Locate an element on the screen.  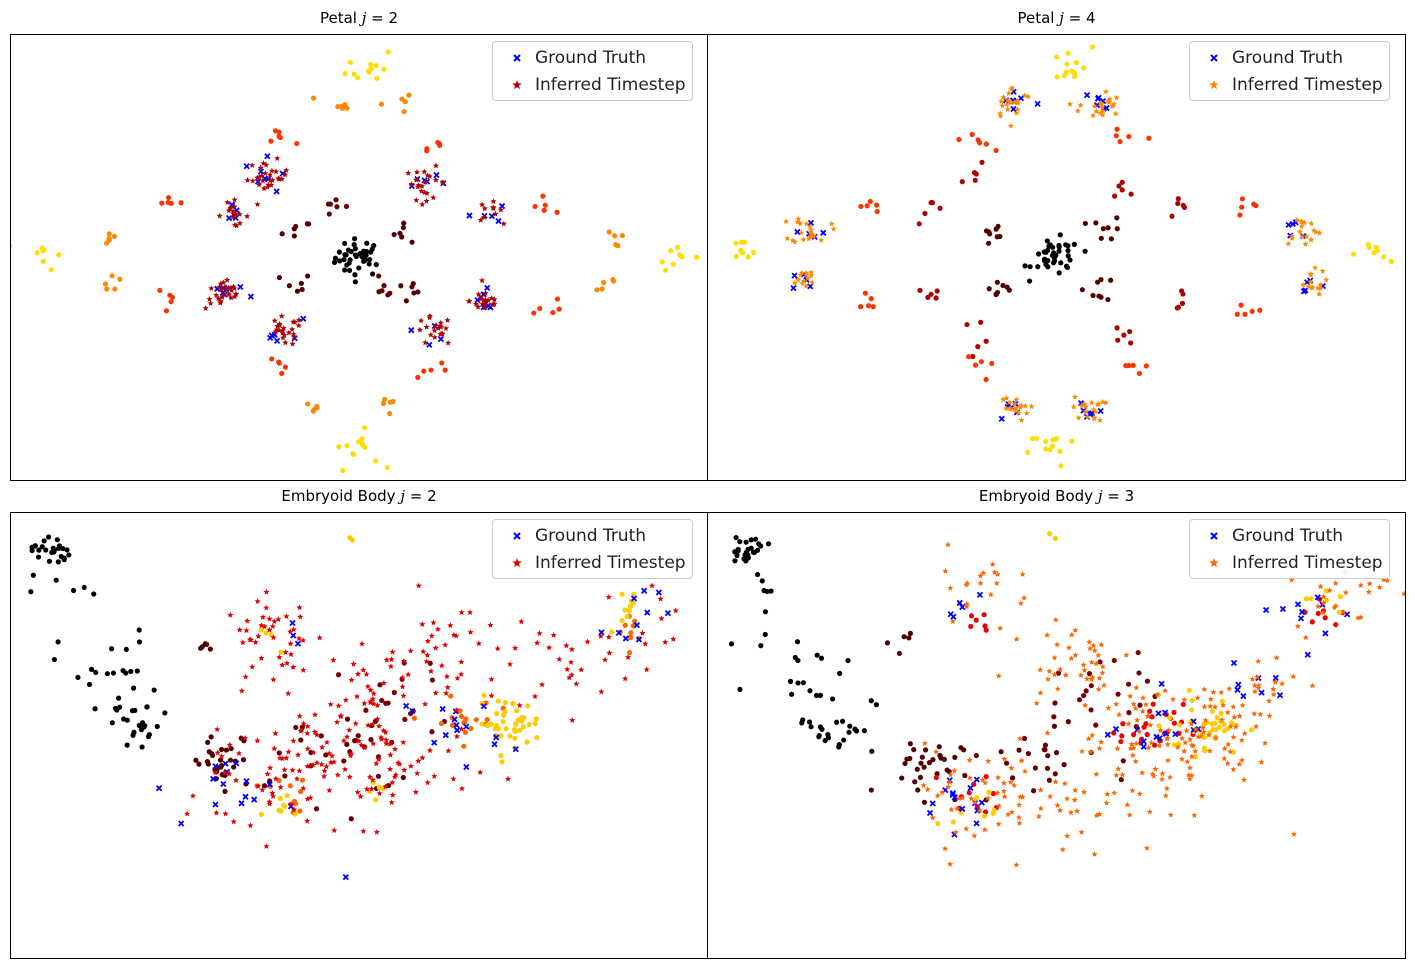
panel-title-petal-j2: Petal j = 2 is located at coordinates (359, 18).